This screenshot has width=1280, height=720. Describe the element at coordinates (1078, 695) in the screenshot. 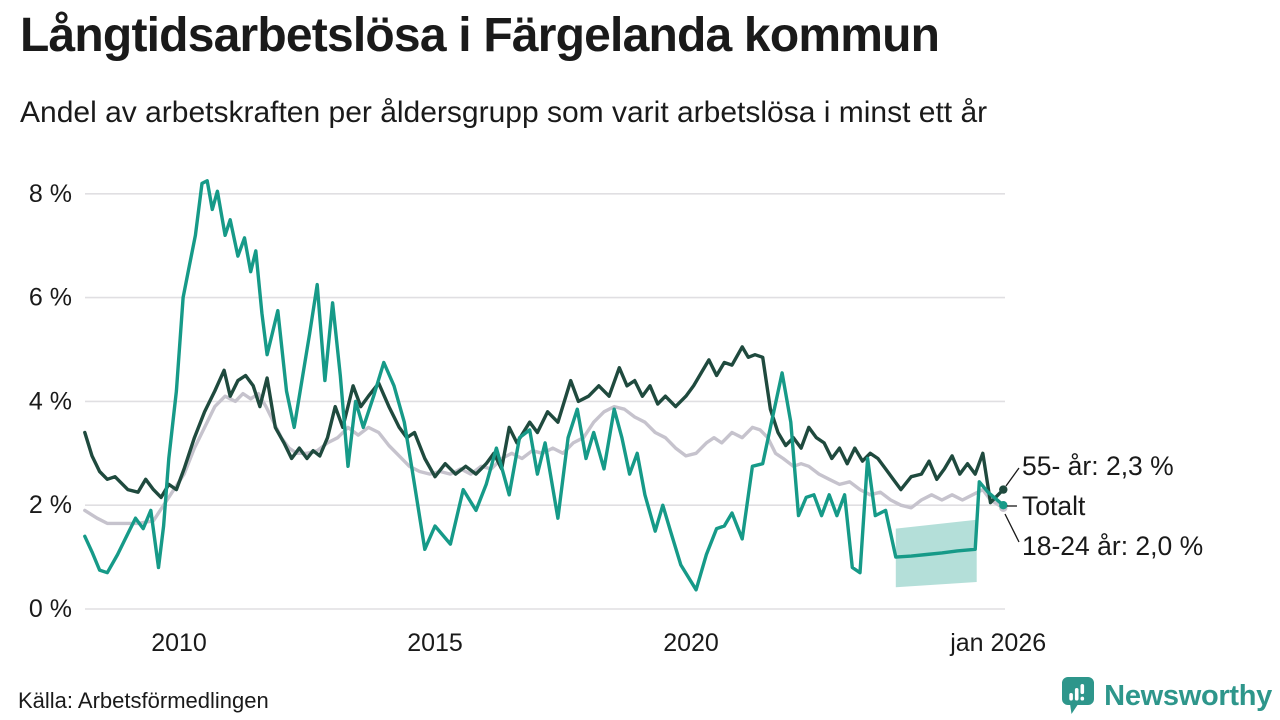

I see `newsworthy-logo-icon` at that location.